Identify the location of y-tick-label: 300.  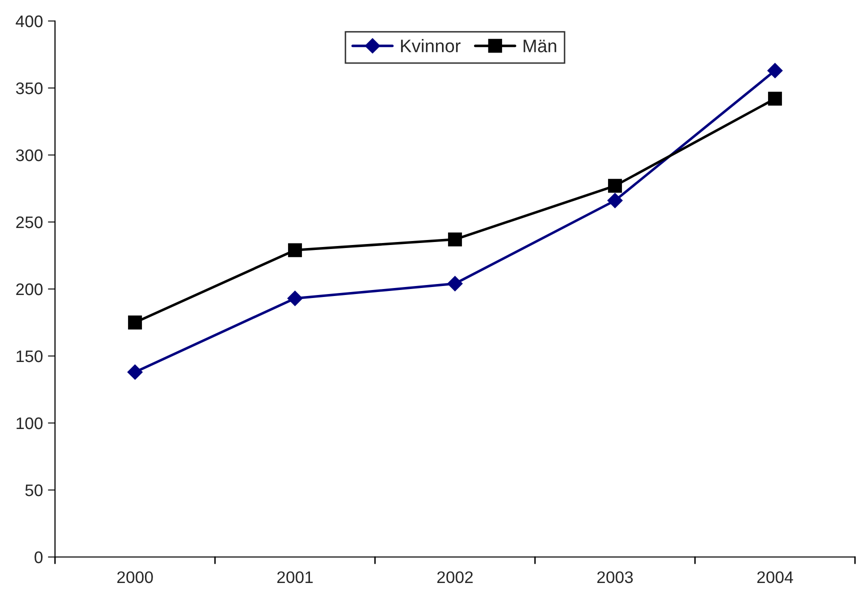
(29, 155).